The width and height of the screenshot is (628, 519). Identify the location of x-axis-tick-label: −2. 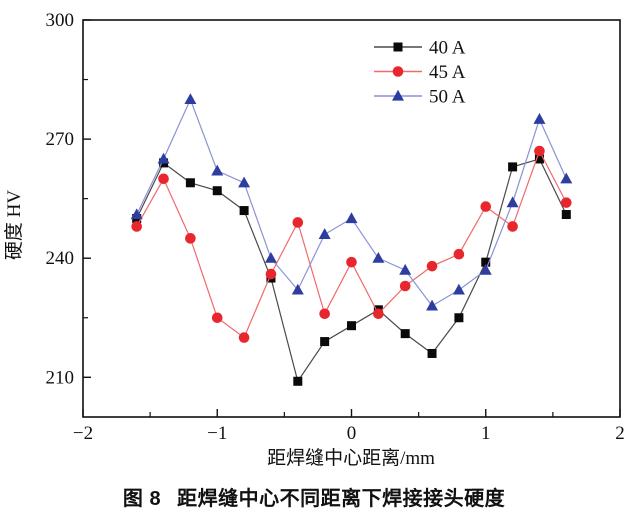
(83, 433).